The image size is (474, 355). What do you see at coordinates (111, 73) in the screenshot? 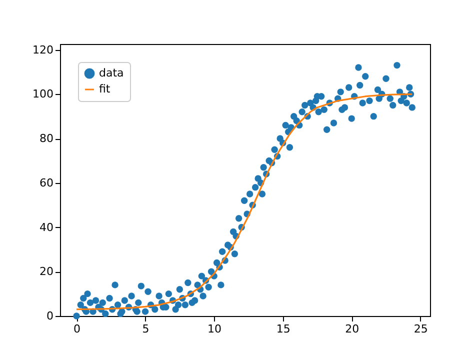
I see `legend-label: data` at bounding box center [111, 73].